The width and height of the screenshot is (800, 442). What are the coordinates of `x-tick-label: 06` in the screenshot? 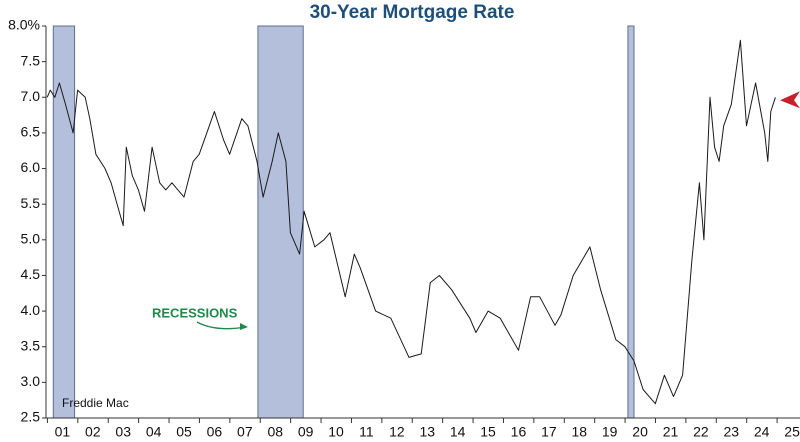 It's located at (215, 432).